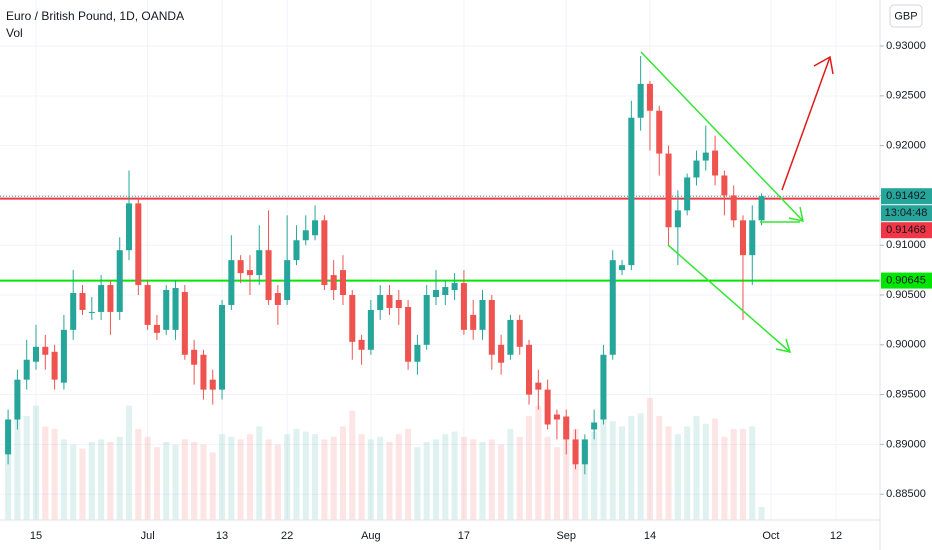  Describe the element at coordinates (906, 245) in the screenshot. I see `y-tick-label: 0.91000` at that location.